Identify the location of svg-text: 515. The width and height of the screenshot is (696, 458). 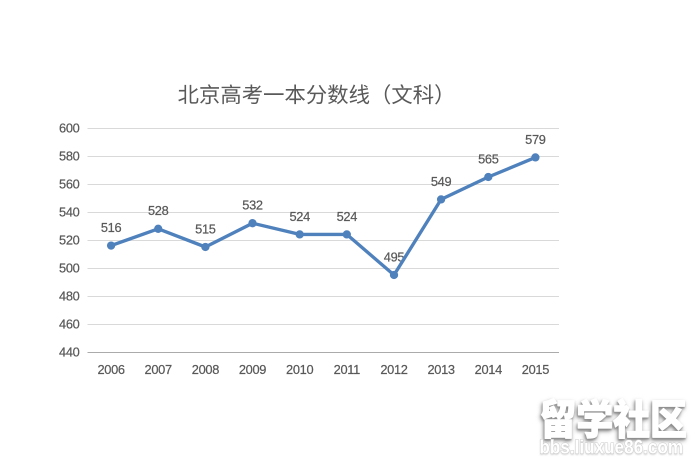
(205, 228).